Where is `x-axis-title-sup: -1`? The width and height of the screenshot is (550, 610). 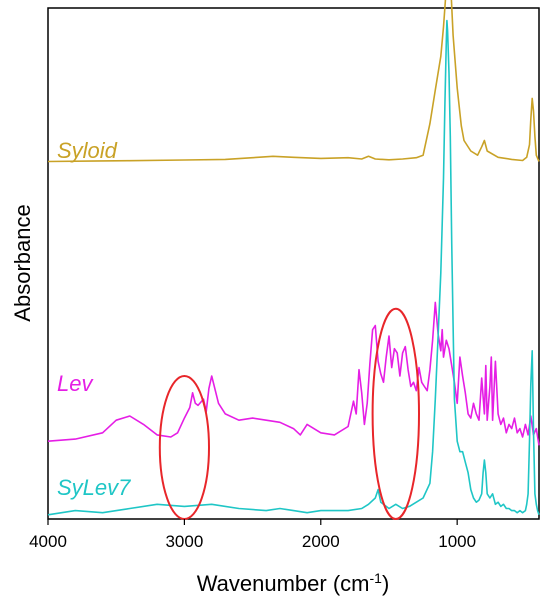 x-axis-title-sup: -1 is located at coordinates (376, 578).